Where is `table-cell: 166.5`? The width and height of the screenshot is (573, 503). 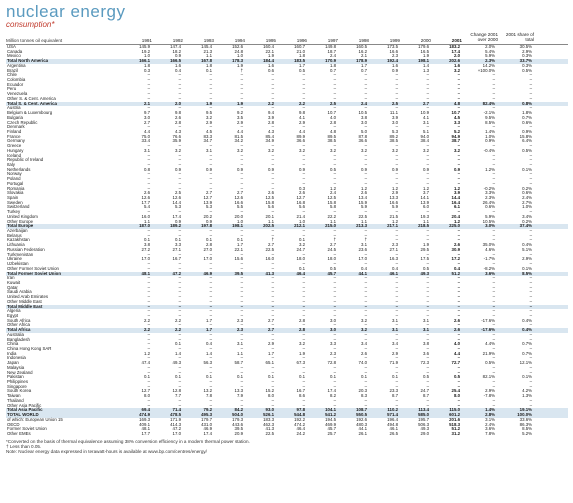
table-cell: 166.5 is located at coordinates (175, 61).